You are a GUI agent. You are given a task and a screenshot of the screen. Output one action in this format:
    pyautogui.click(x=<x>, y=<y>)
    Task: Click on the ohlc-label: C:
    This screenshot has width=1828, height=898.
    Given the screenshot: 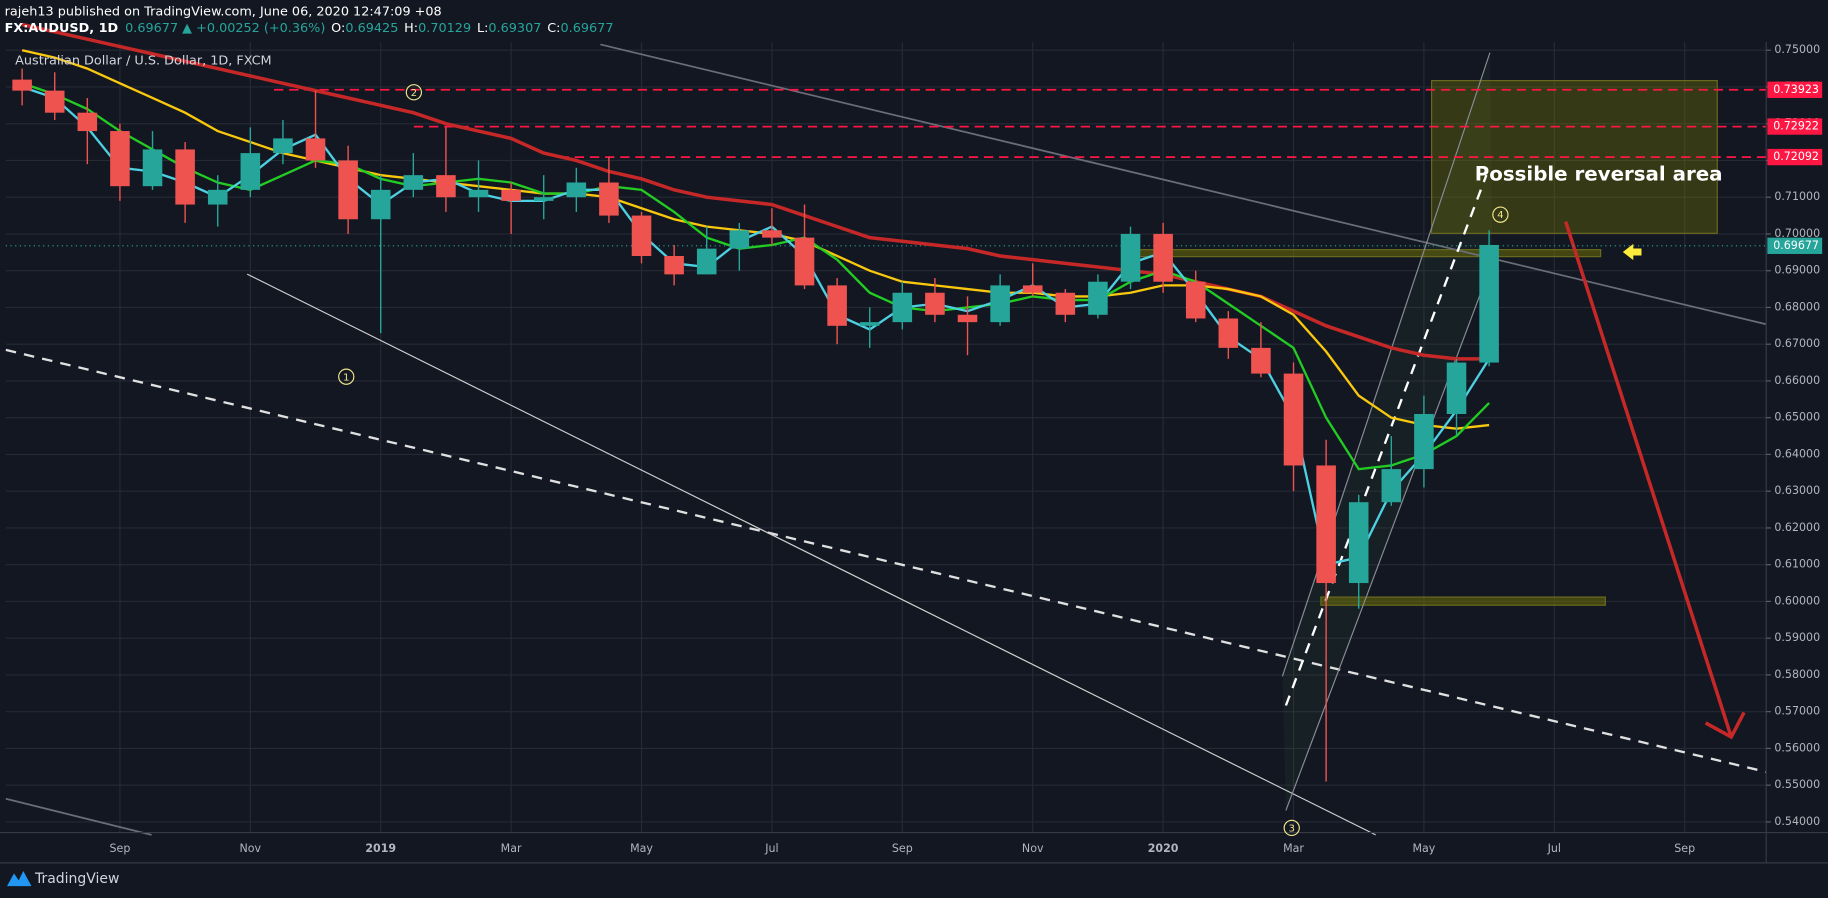 What is the action you would take?
    pyautogui.click(x=553, y=28)
    